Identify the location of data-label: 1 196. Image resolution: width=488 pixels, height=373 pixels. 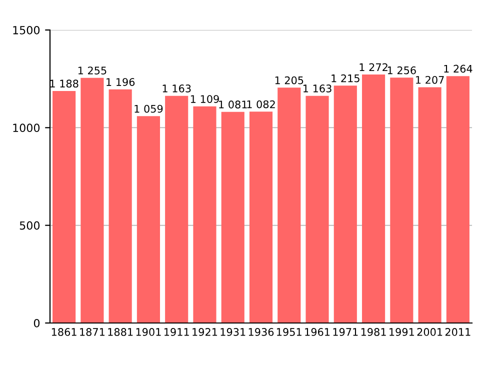
(120, 82).